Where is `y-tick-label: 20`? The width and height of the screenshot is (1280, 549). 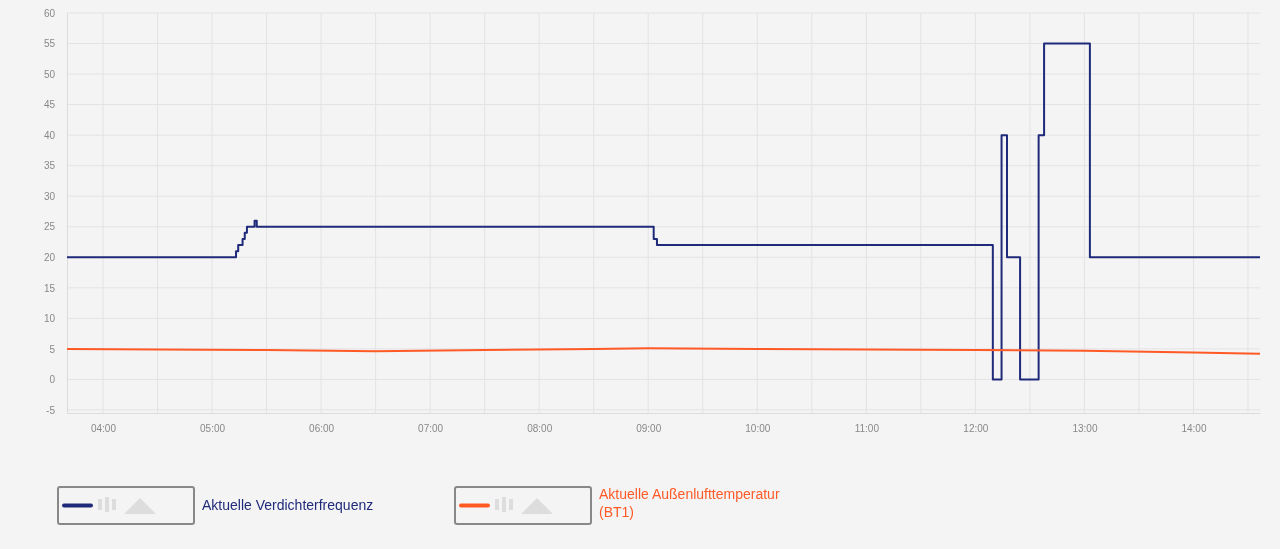 y-tick-label: 20 is located at coordinates (49, 257).